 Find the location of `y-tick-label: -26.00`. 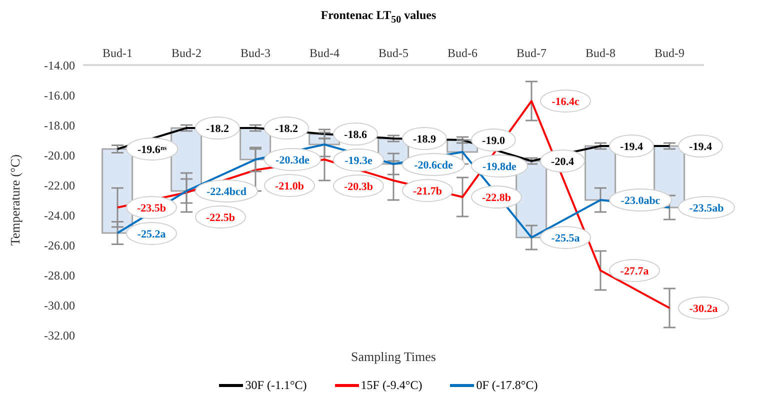

y-tick-label: -26.00 is located at coordinates (59, 245).